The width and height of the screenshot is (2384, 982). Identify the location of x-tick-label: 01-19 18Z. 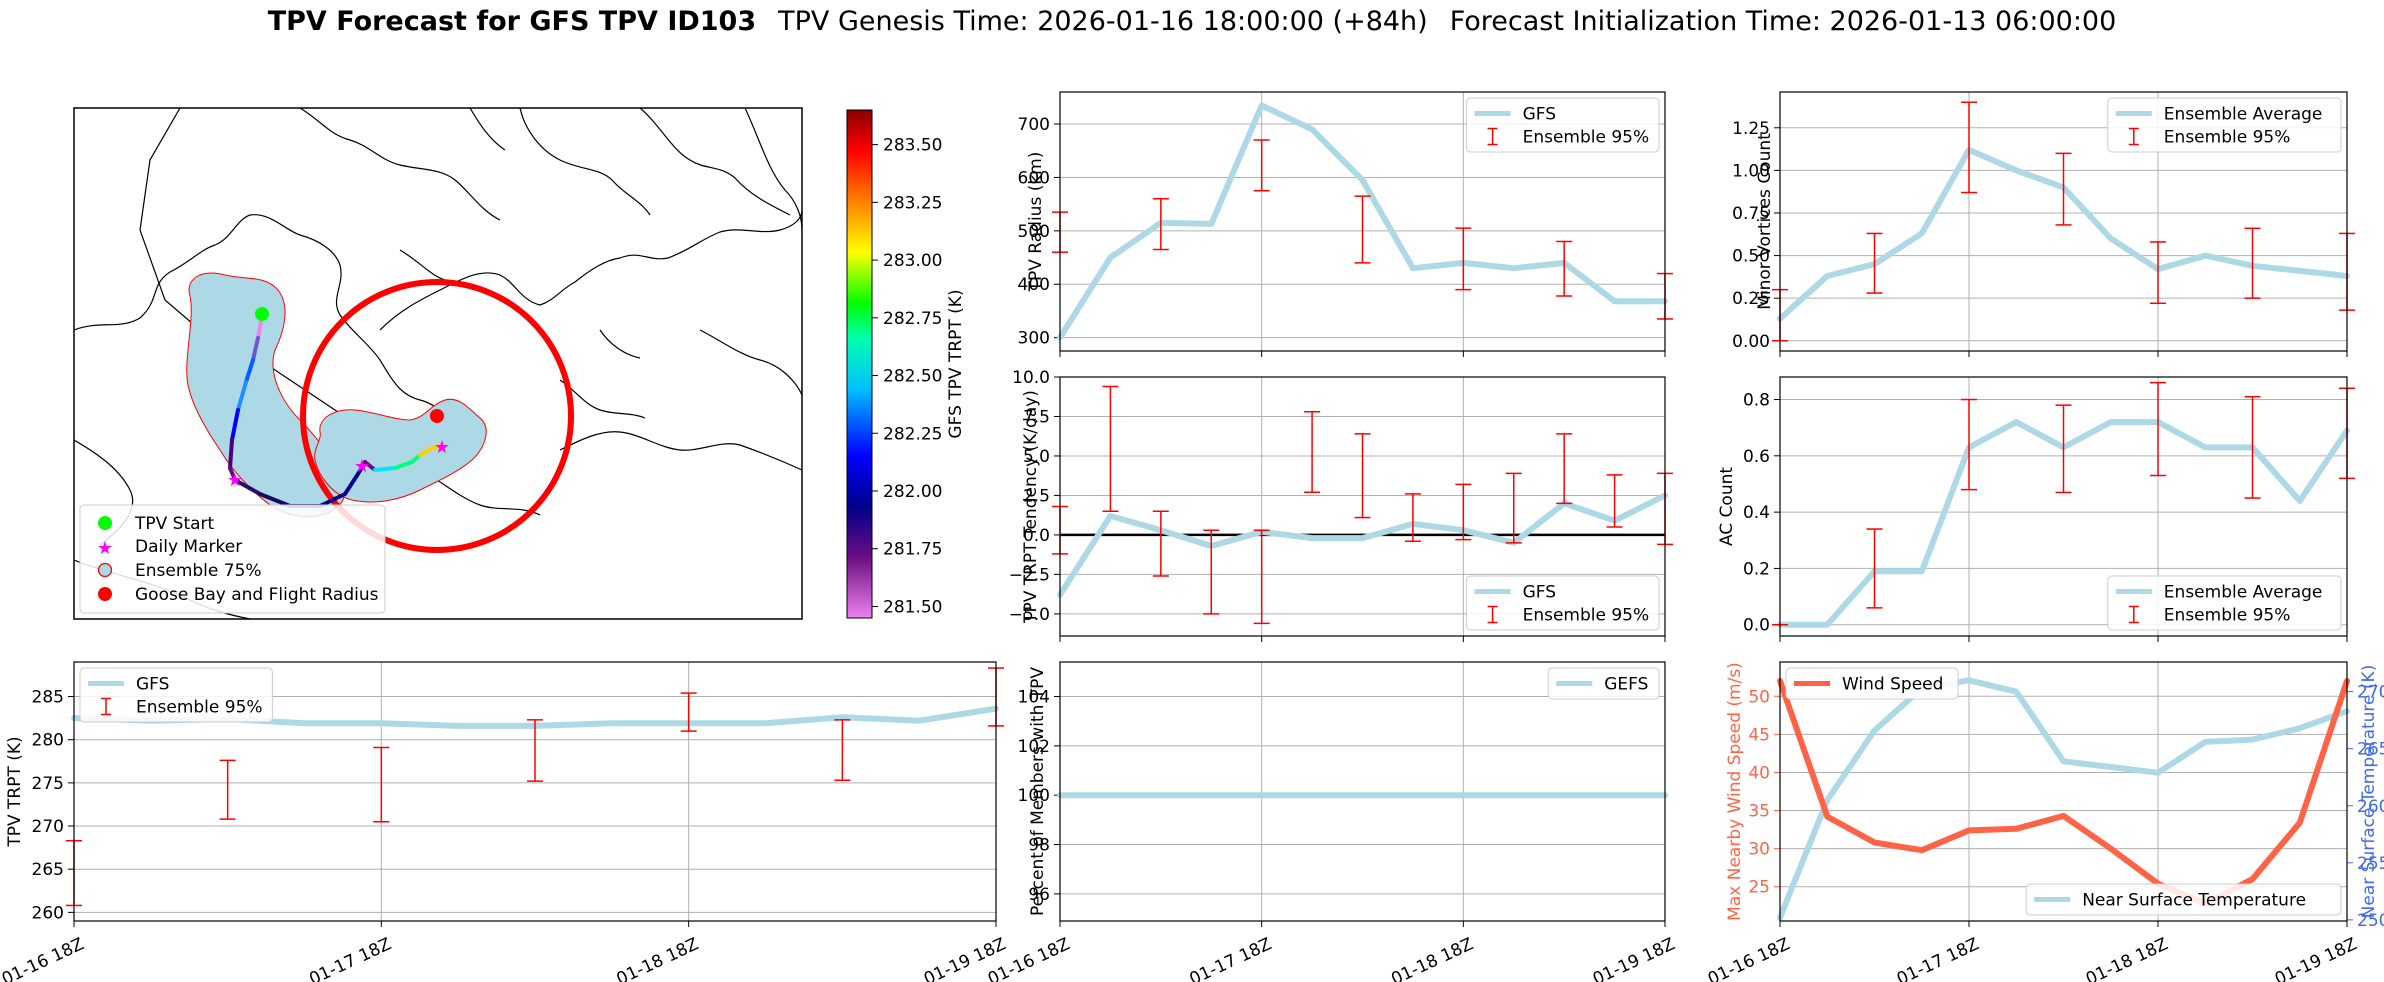
(1634, 958).